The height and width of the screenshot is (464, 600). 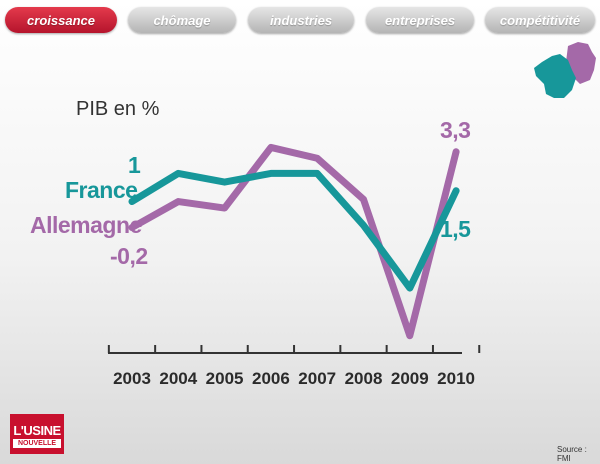 What do you see at coordinates (456, 378) in the screenshot?
I see `x-tick-label-2010: 2010` at bounding box center [456, 378].